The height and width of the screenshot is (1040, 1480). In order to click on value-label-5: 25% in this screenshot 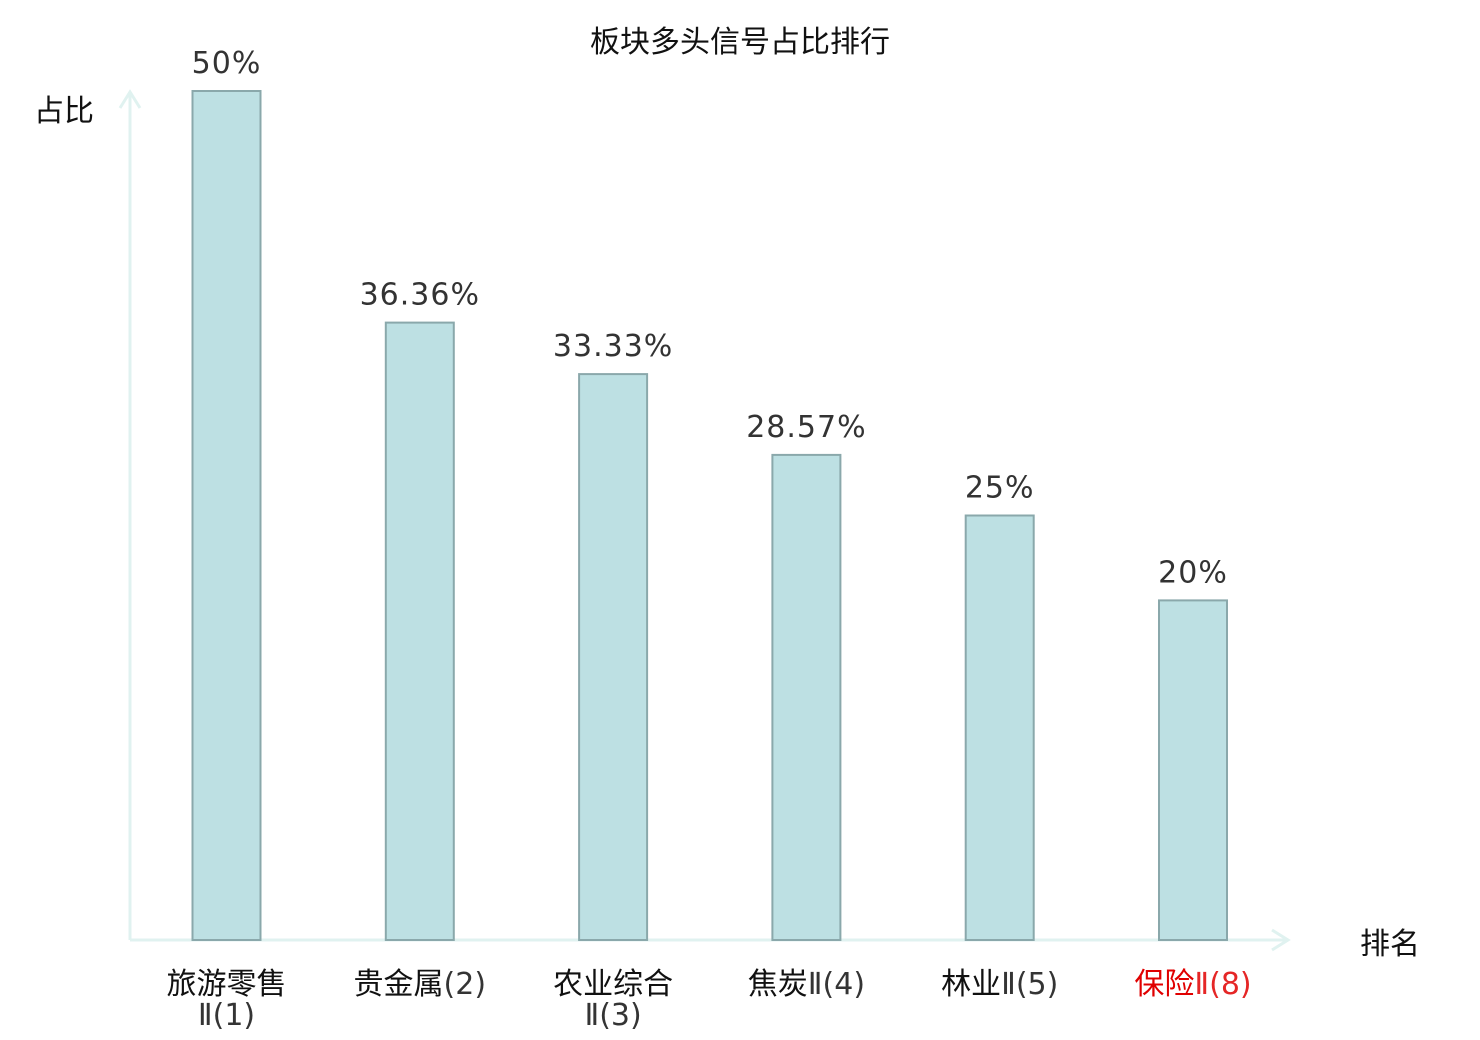, I will do `click(1000, 488)`.